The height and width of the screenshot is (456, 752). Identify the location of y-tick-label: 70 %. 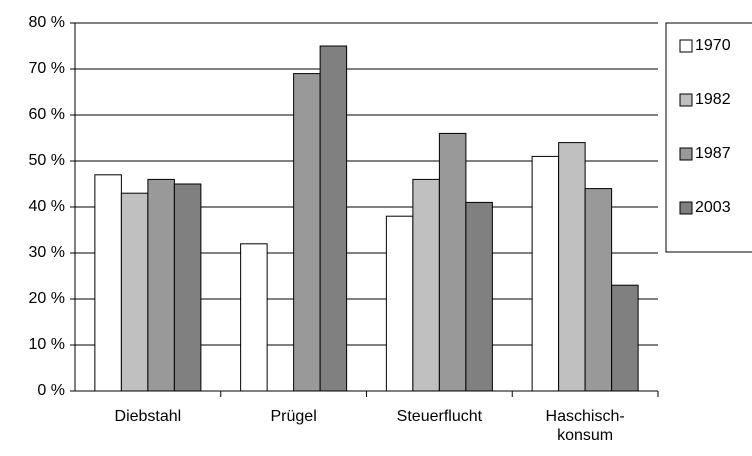
(47, 68).